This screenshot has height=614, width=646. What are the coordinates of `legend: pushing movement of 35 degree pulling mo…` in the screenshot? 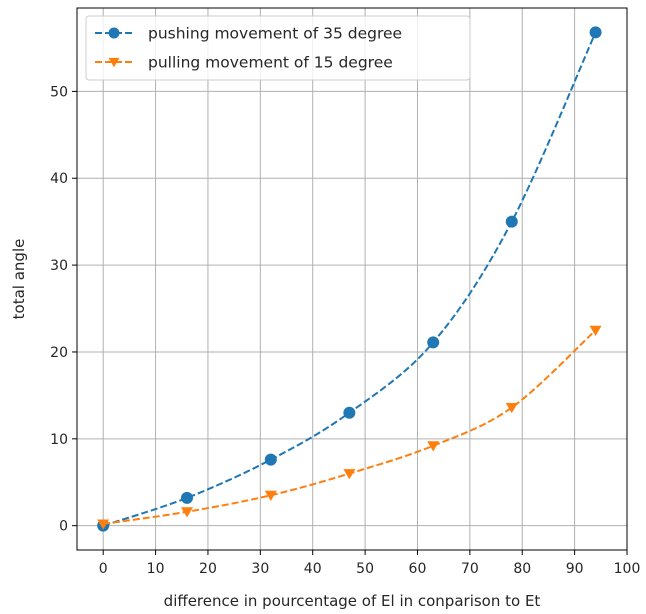 It's located at (278, 48).